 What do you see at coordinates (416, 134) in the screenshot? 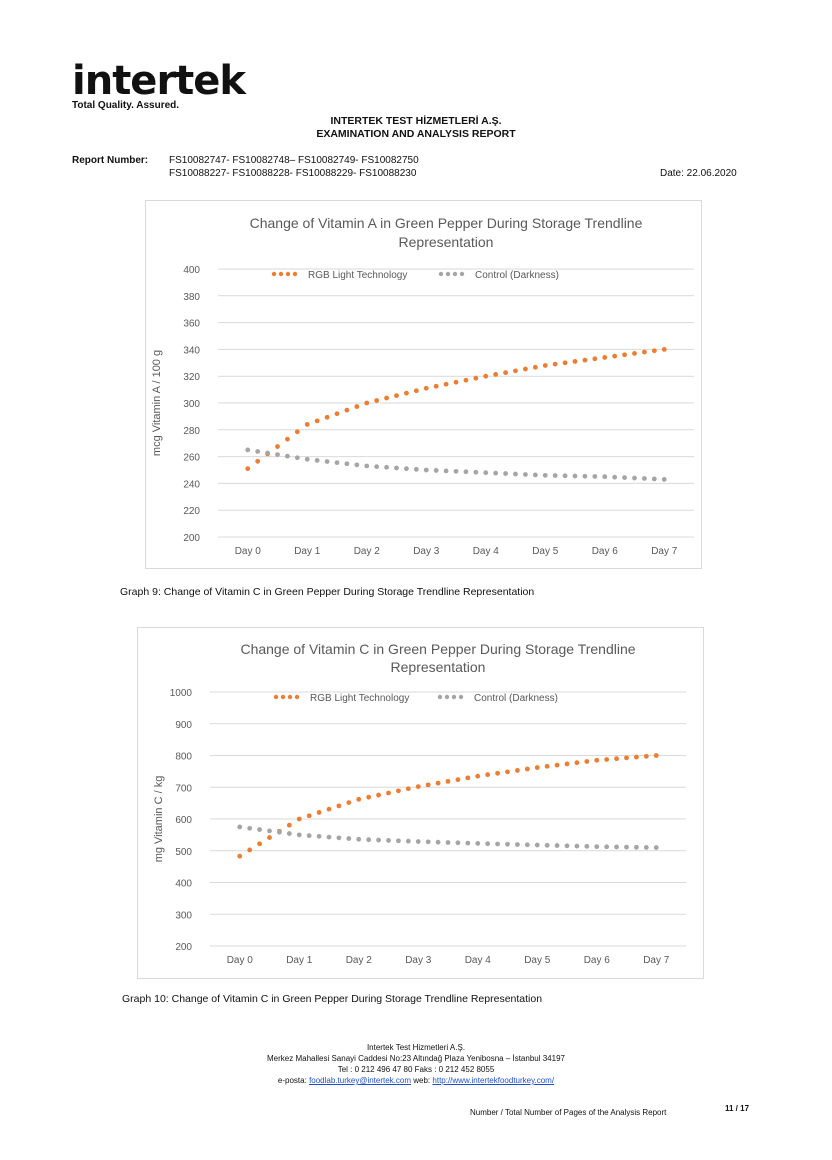
I see `report-title: EXAMINATION AND ANALYSIS REPORT` at bounding box center [416, 134].